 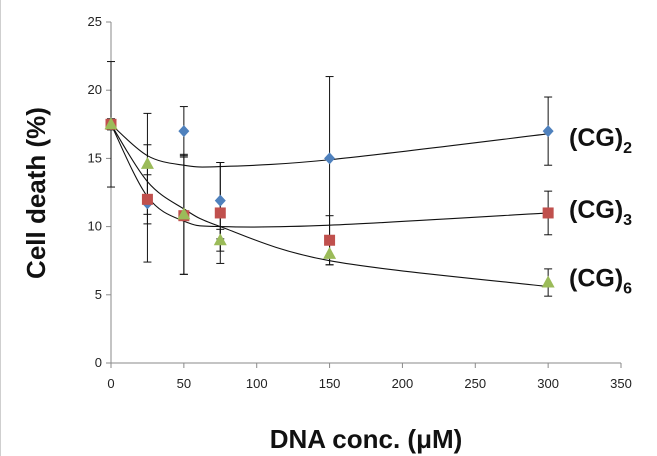 I want to click on y-tick-label: 10, so click(x=95, y=226).